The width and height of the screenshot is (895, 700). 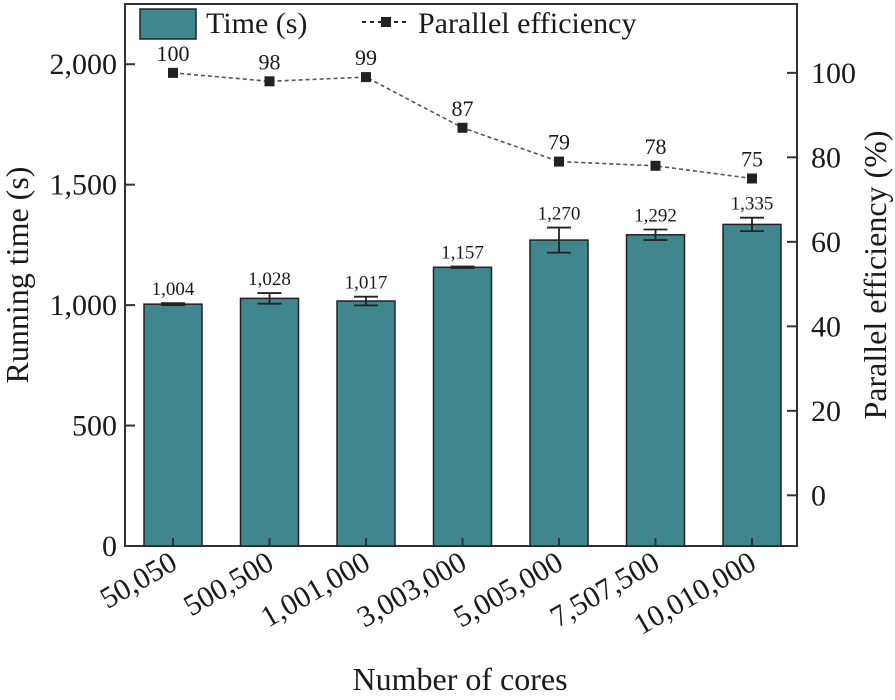 I want to click on legend-line-label: Parallel efficiency, so click(x=527, y=23).